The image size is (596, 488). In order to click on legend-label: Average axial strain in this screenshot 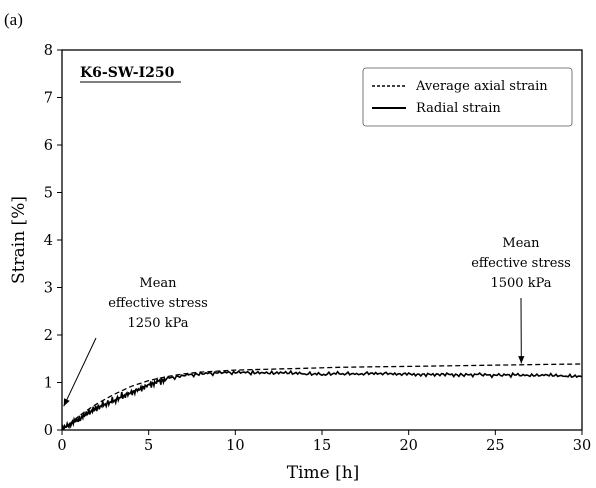, I will do `click(481, 86)`.